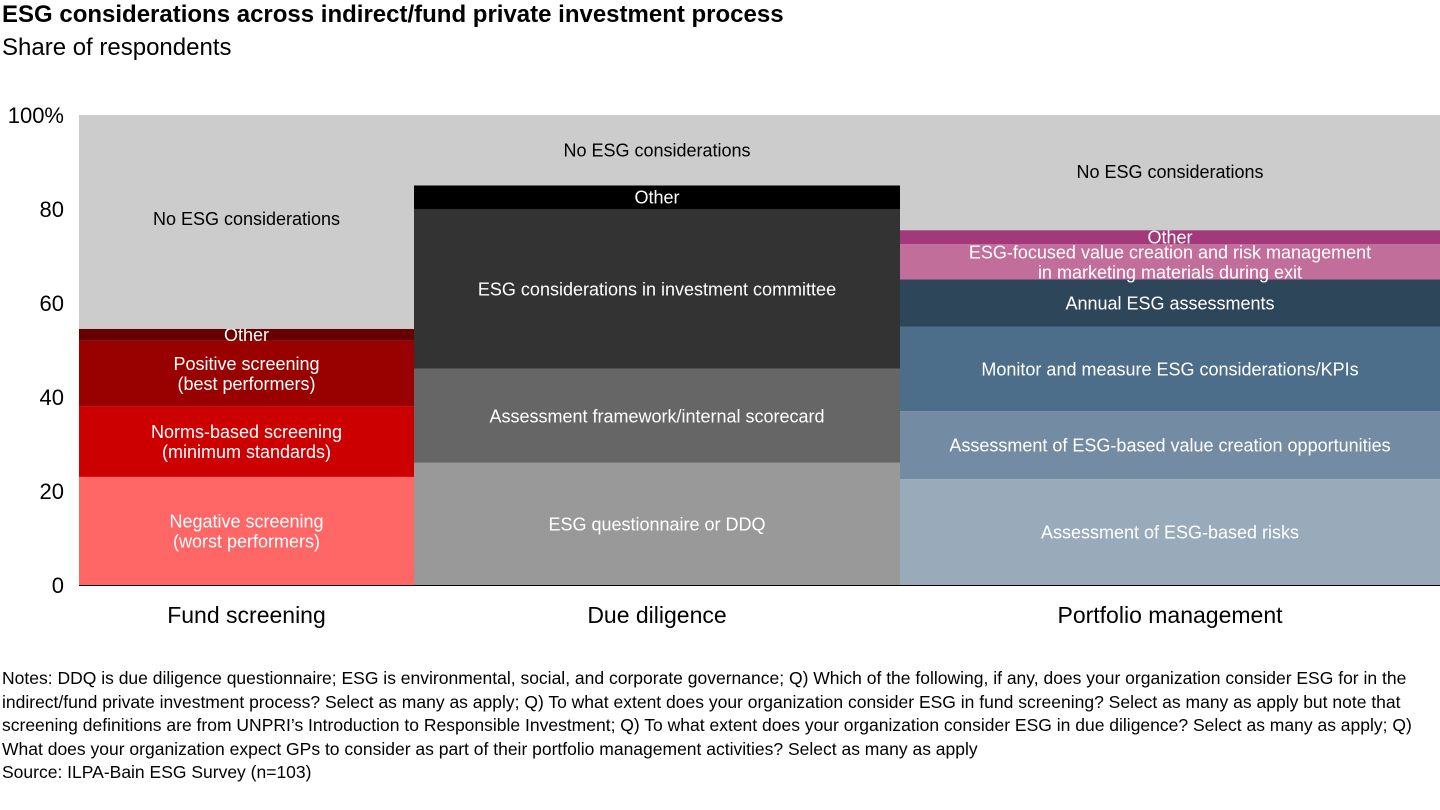 This screenshot has height=810, width=1440. I want to click on y-tick-label: 40, so click(52, 397).